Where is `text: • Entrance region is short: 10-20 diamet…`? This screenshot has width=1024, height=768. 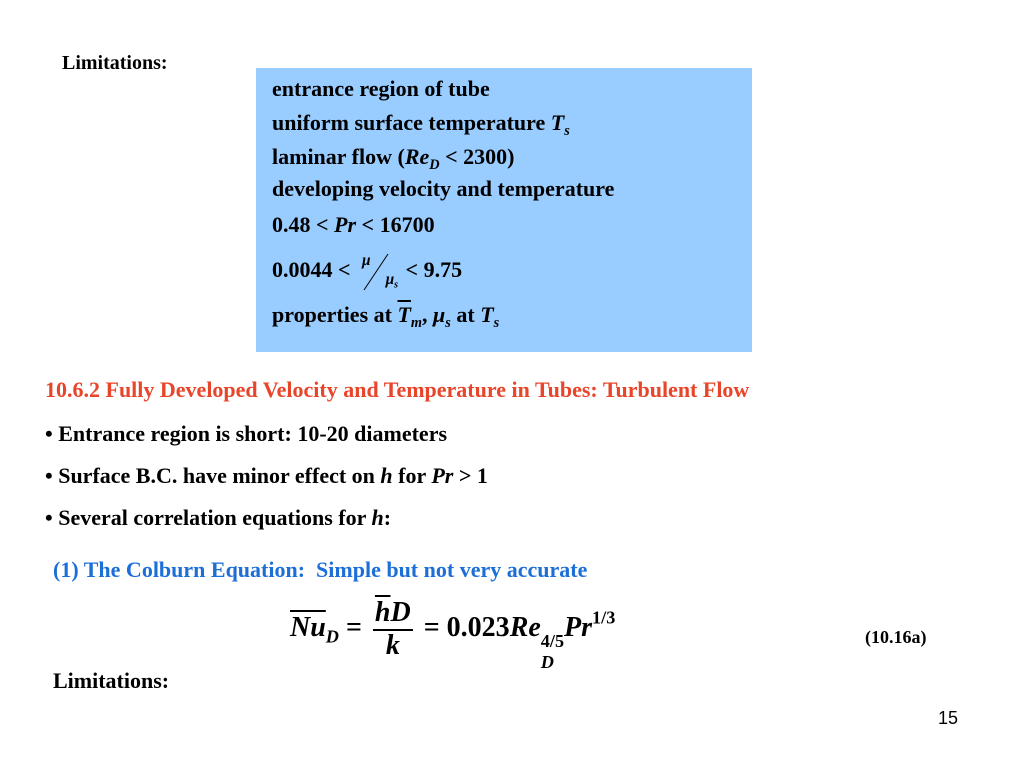
text: • Entrance region is short: 10-20 diamet… is located at coordinates (246, 433).